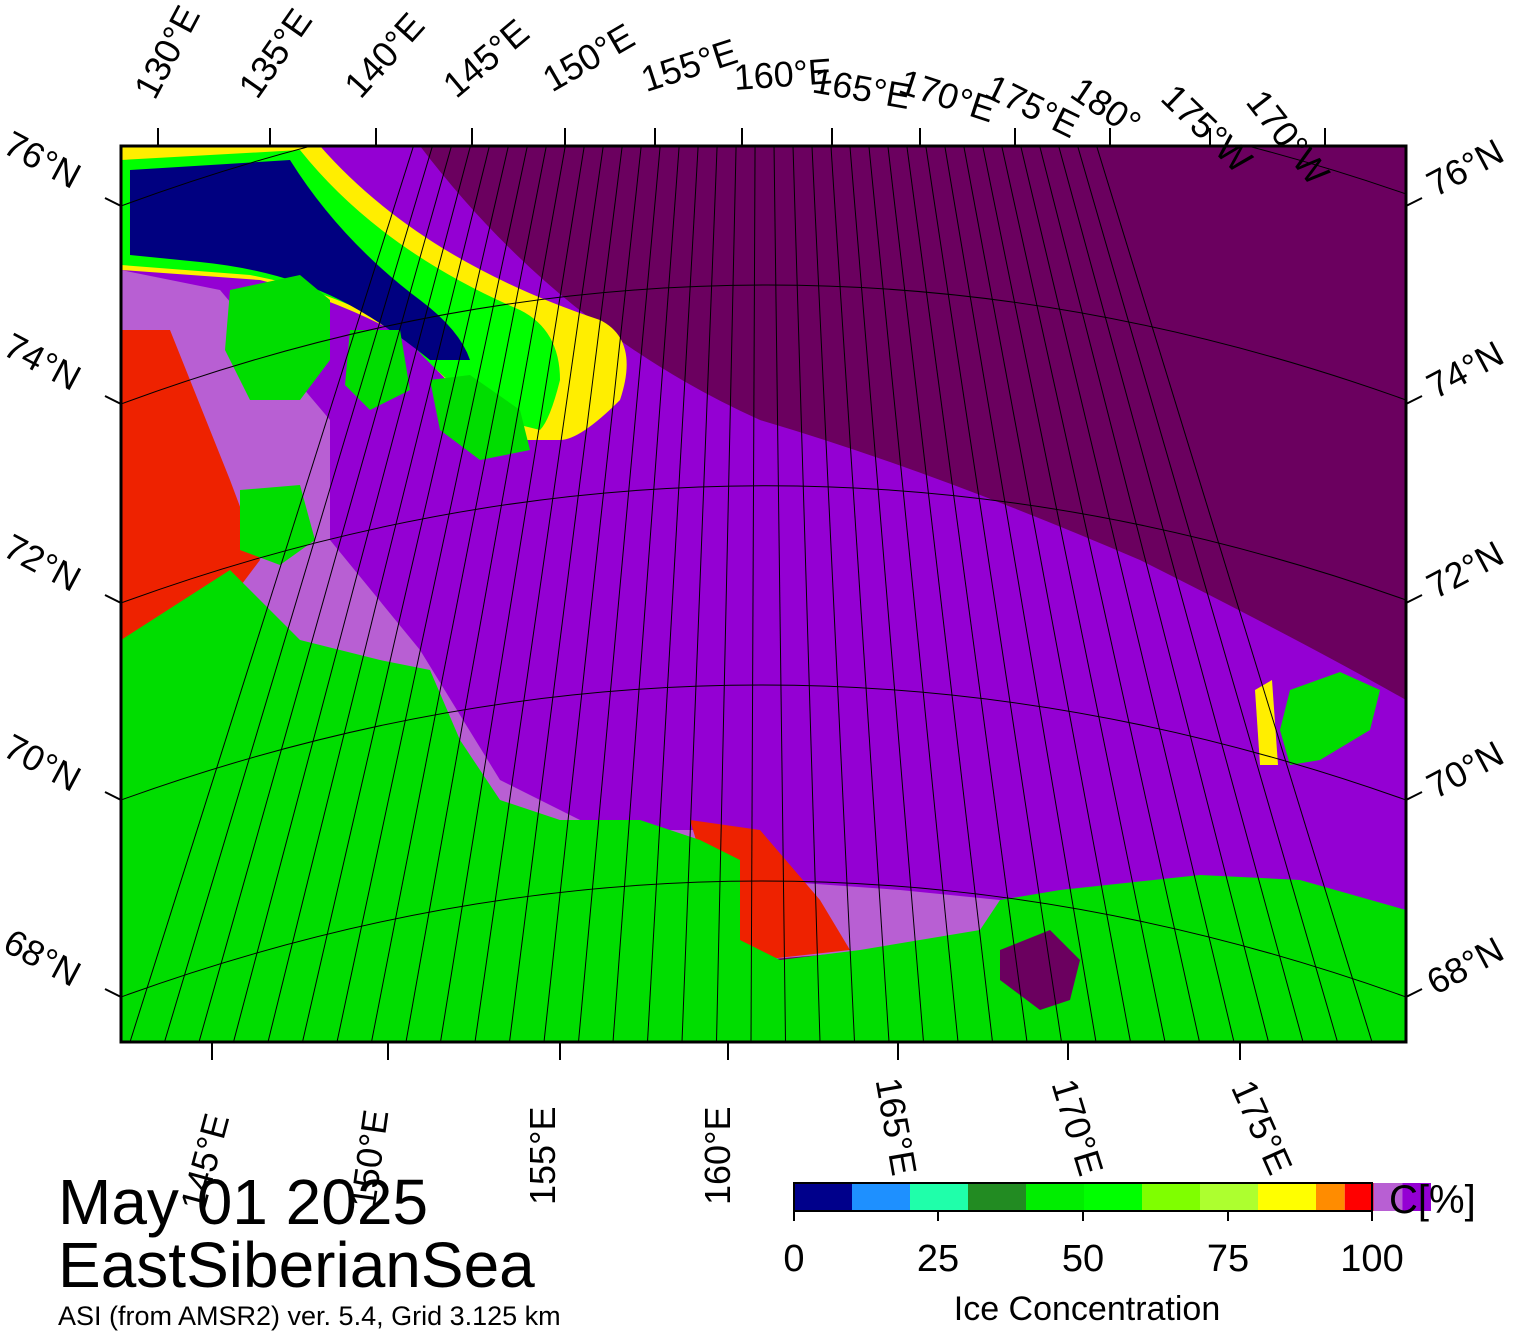 The image size is (1527, 1336). Describe the element at coordinates (938, 1259) in the screenshot. I see `colorbar-tick-25: 25` at that location.